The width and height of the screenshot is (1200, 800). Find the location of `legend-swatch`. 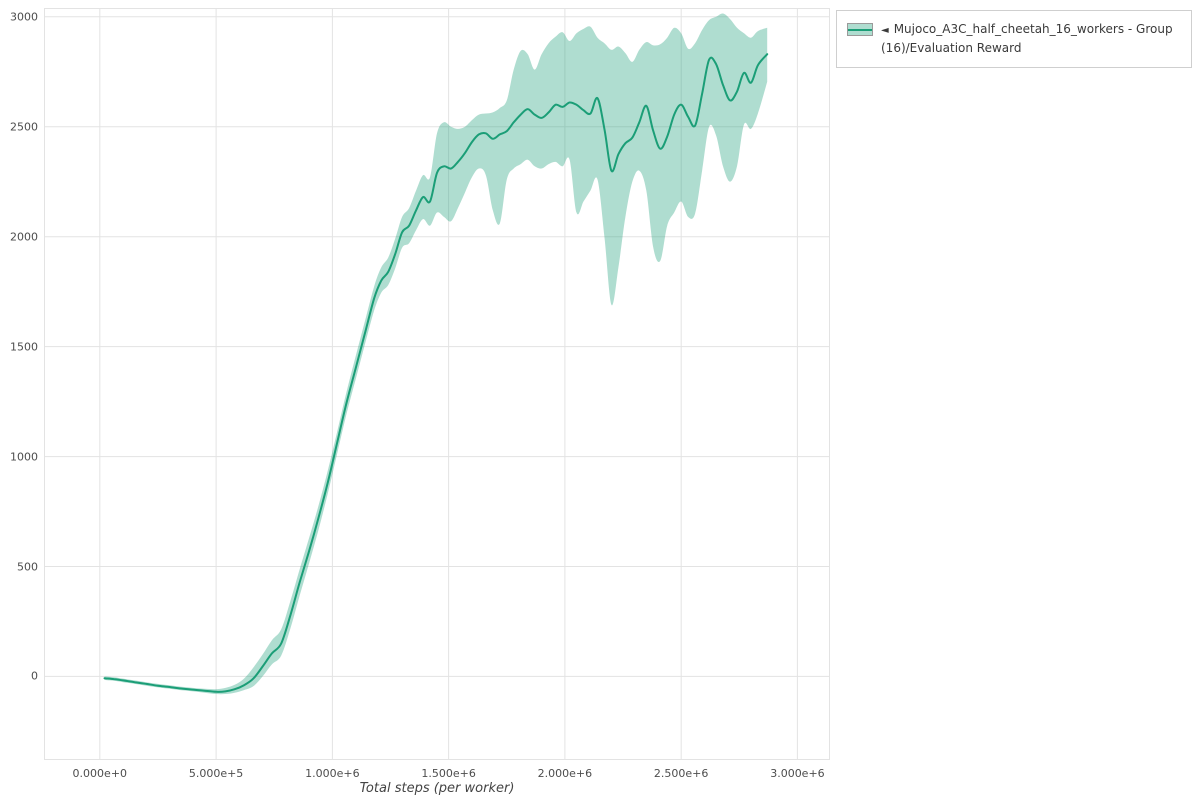

legend-swatch is located at coordinates (860, 29).